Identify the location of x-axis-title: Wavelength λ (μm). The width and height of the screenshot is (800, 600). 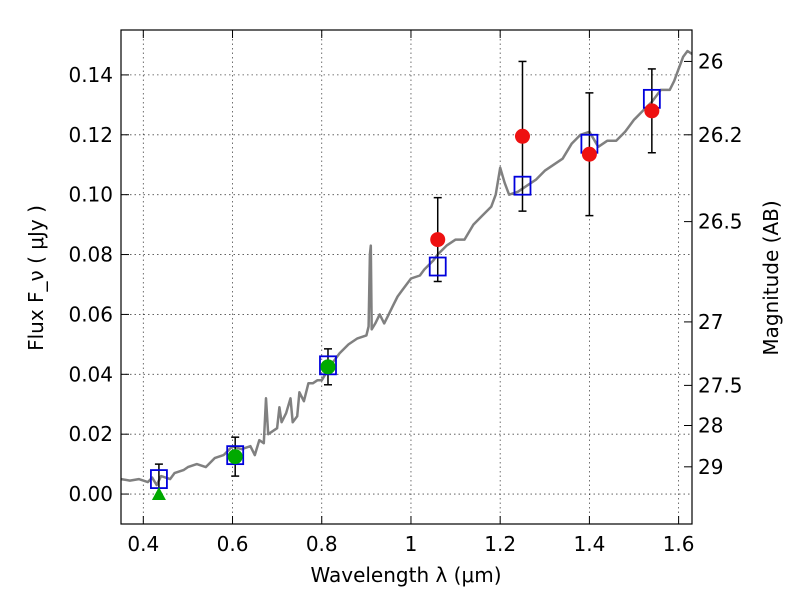
(405, 575).